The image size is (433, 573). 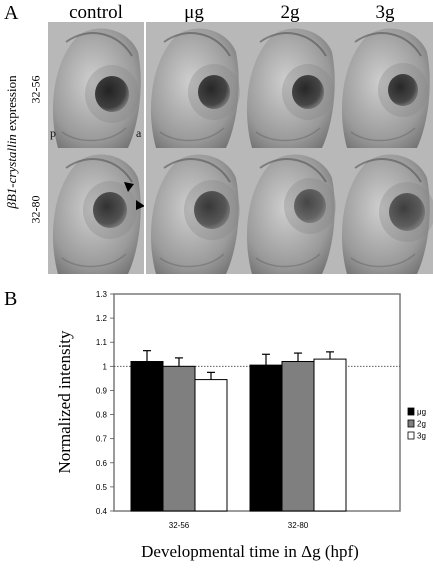 I want to click on micrograph-r1-c4, so click(x=385, y=85).